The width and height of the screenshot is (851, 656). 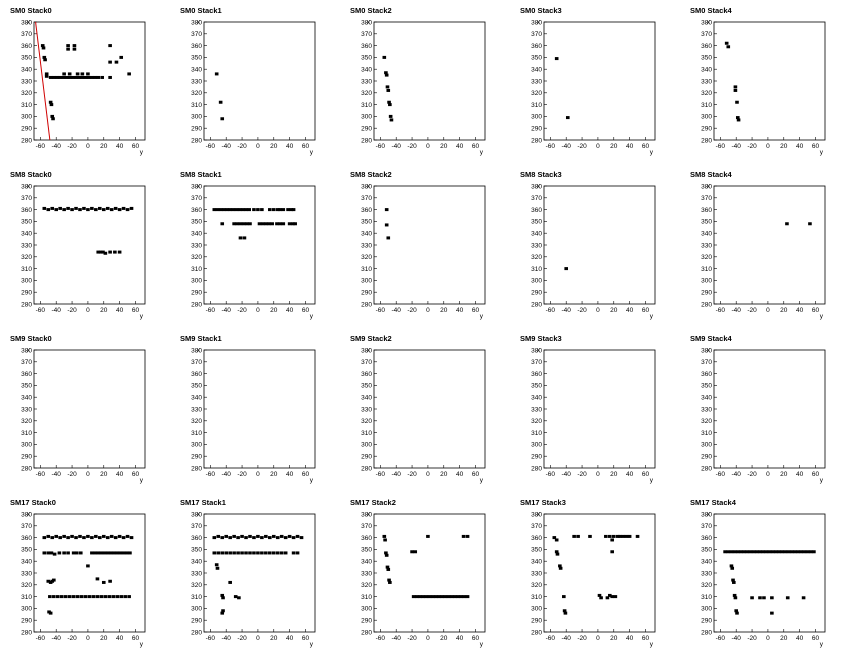 What do you see at coordinates (706, 526) in the screenshot?
I see `y-tick-label: 370` at bounding box center [706, 526].